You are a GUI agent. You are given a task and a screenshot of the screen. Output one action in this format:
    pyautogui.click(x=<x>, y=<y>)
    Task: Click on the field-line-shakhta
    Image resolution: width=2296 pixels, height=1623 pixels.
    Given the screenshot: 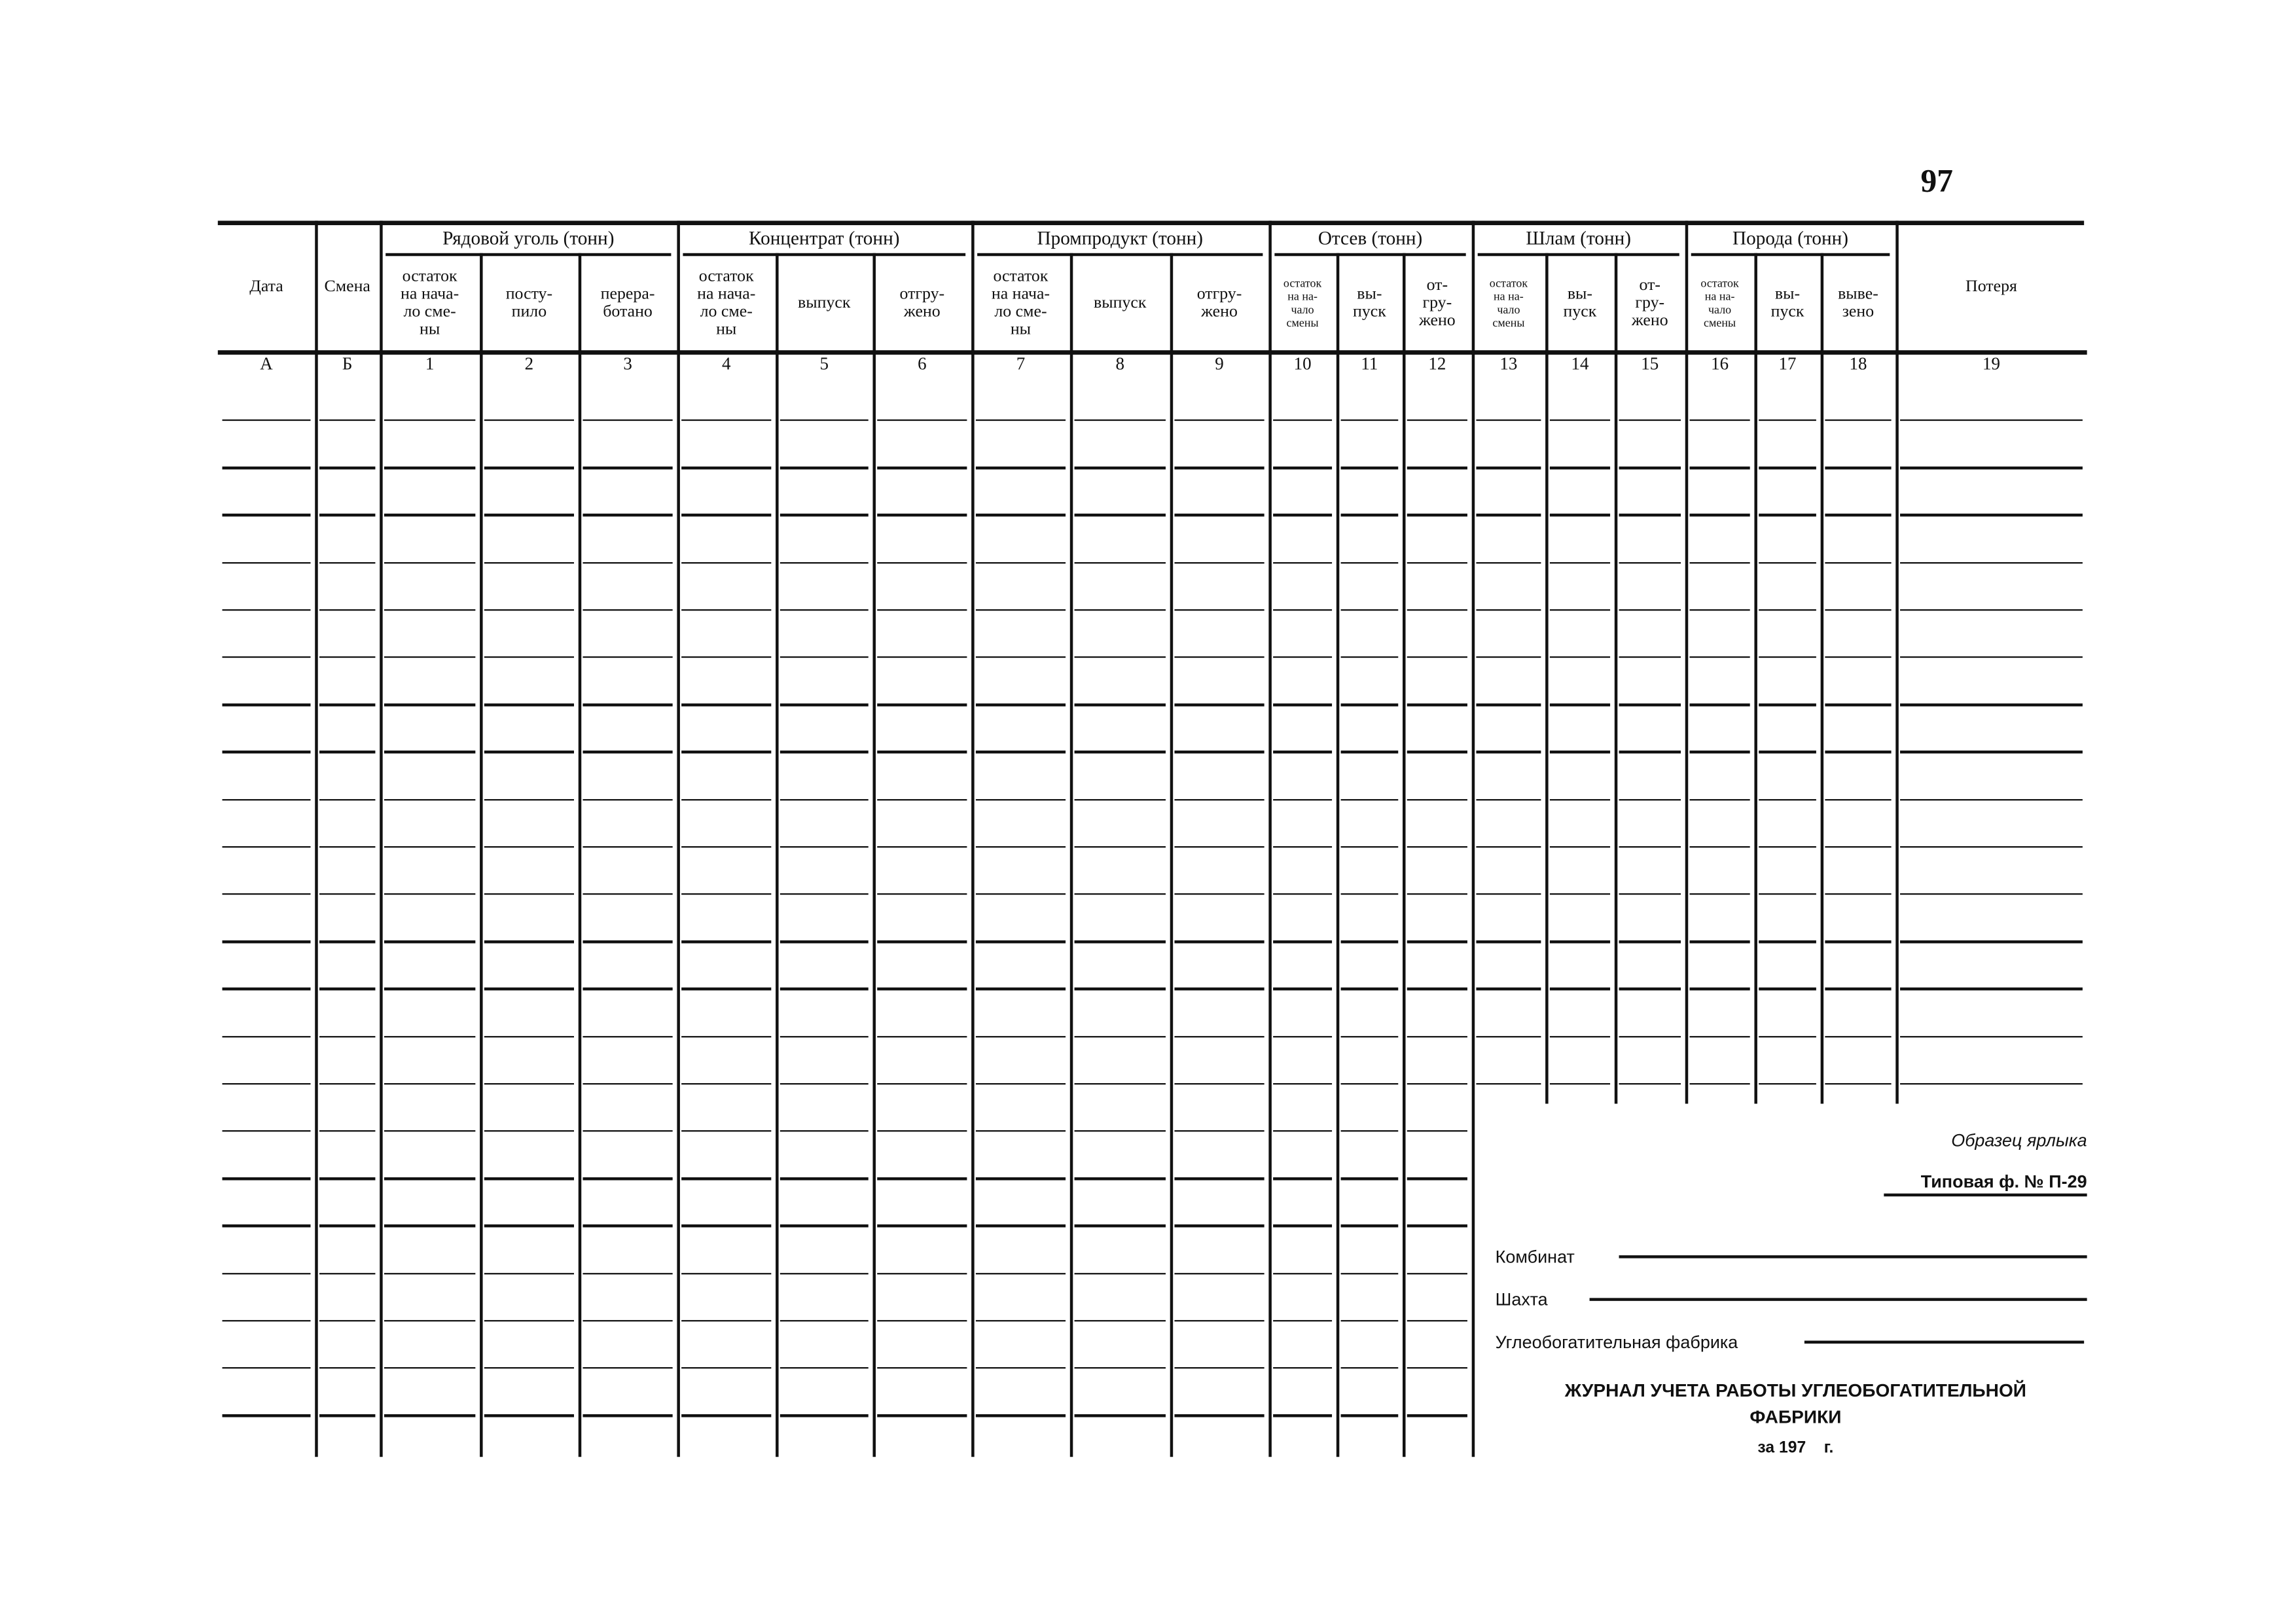 What is the action you would take?
    pyautogui.click(x=1838, y=1299)
    